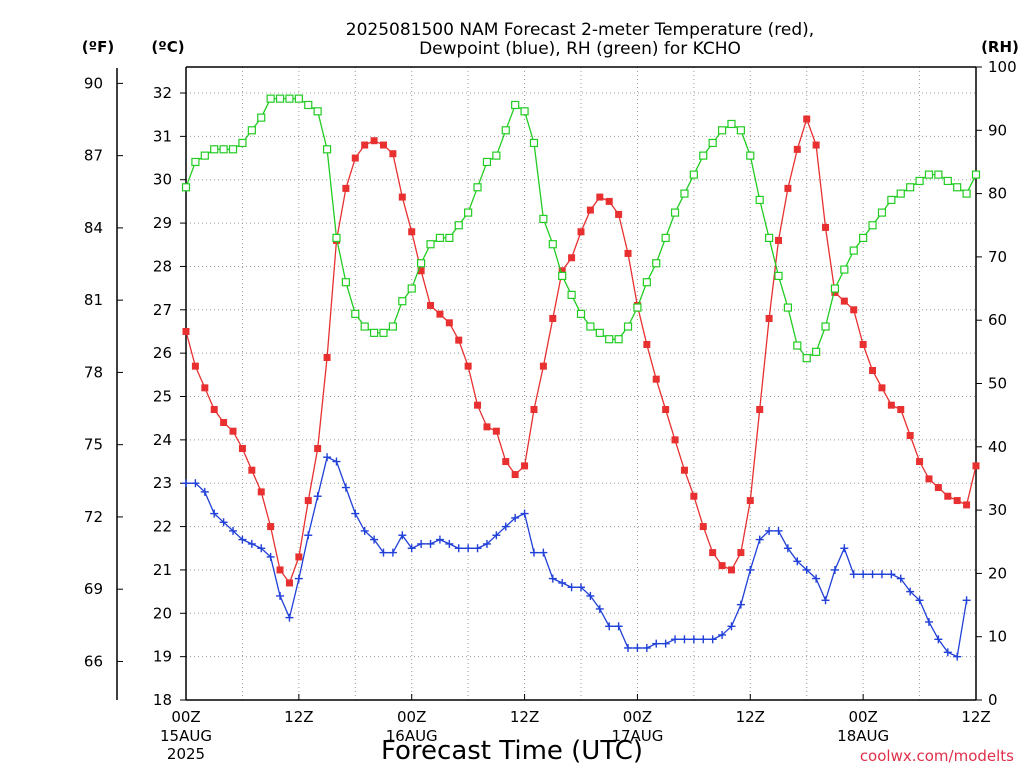  I want to click on time-date-label: 15AUG, so click(186, 736).